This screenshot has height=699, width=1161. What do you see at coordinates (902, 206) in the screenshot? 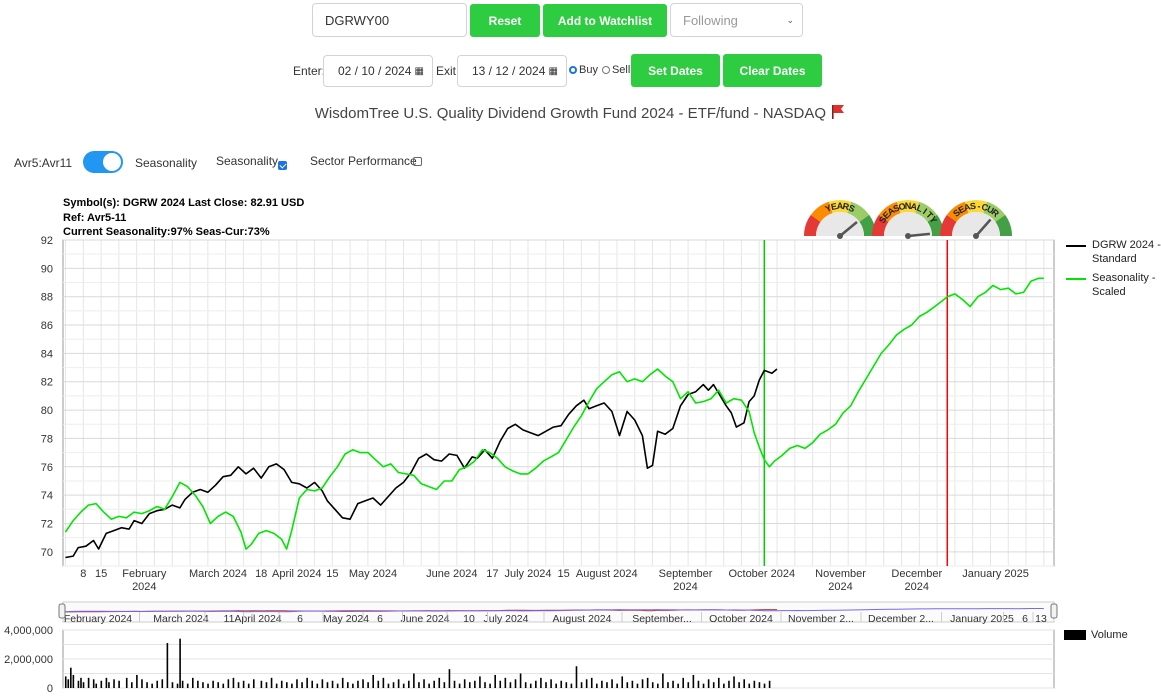
I see `gauge-label-char: O` at bounding box center [902, 206].